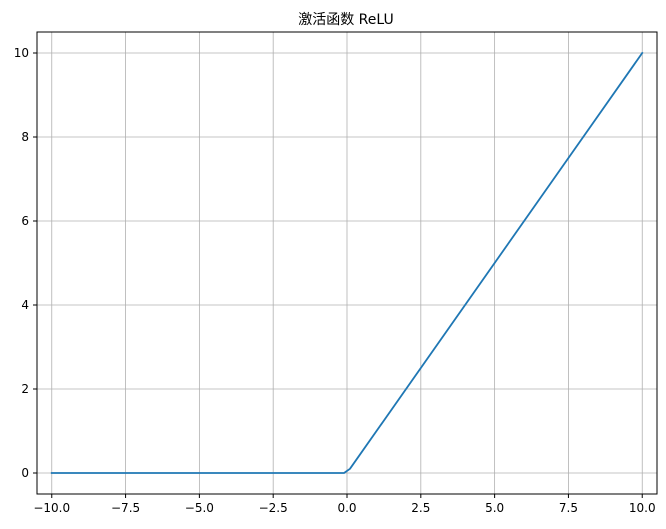  I want to click on x-tick-label: −5.0, so click(199, 508).